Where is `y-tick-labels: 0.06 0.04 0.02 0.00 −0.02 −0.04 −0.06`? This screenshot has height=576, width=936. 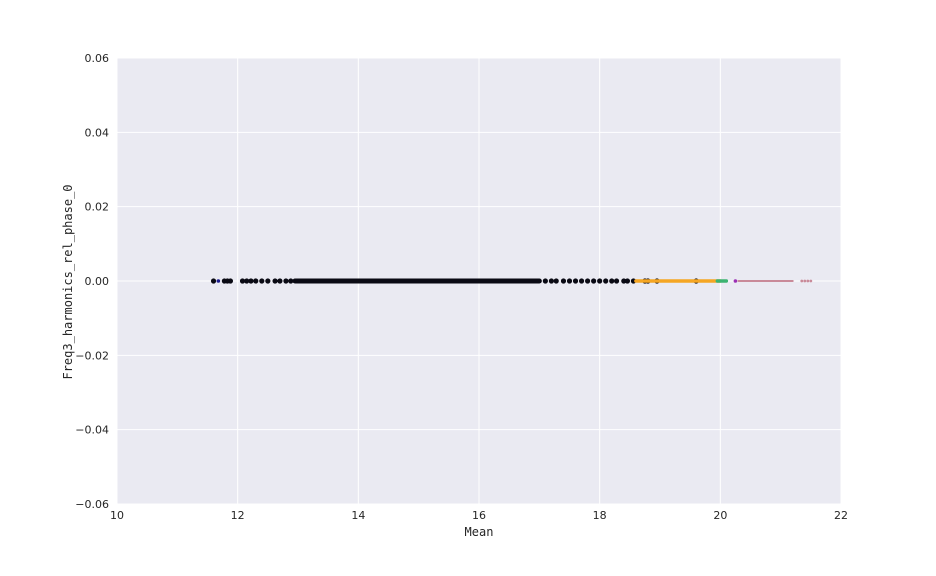 y-tick-labels: 0.06 0.04 0.02 0.00 −0.02 −0.04 −0.06 is located at coordinates (92, 281).